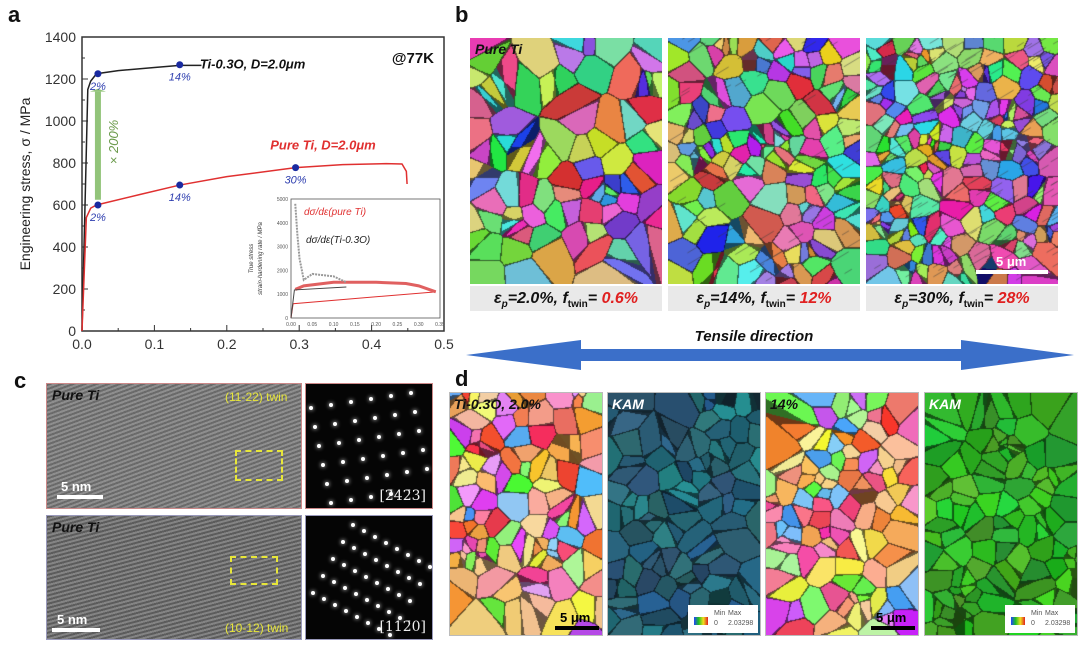  Describe the element at coordinates (282, 295) in the screenshot. I see `inset-y-tick-label: 1000` at that location.